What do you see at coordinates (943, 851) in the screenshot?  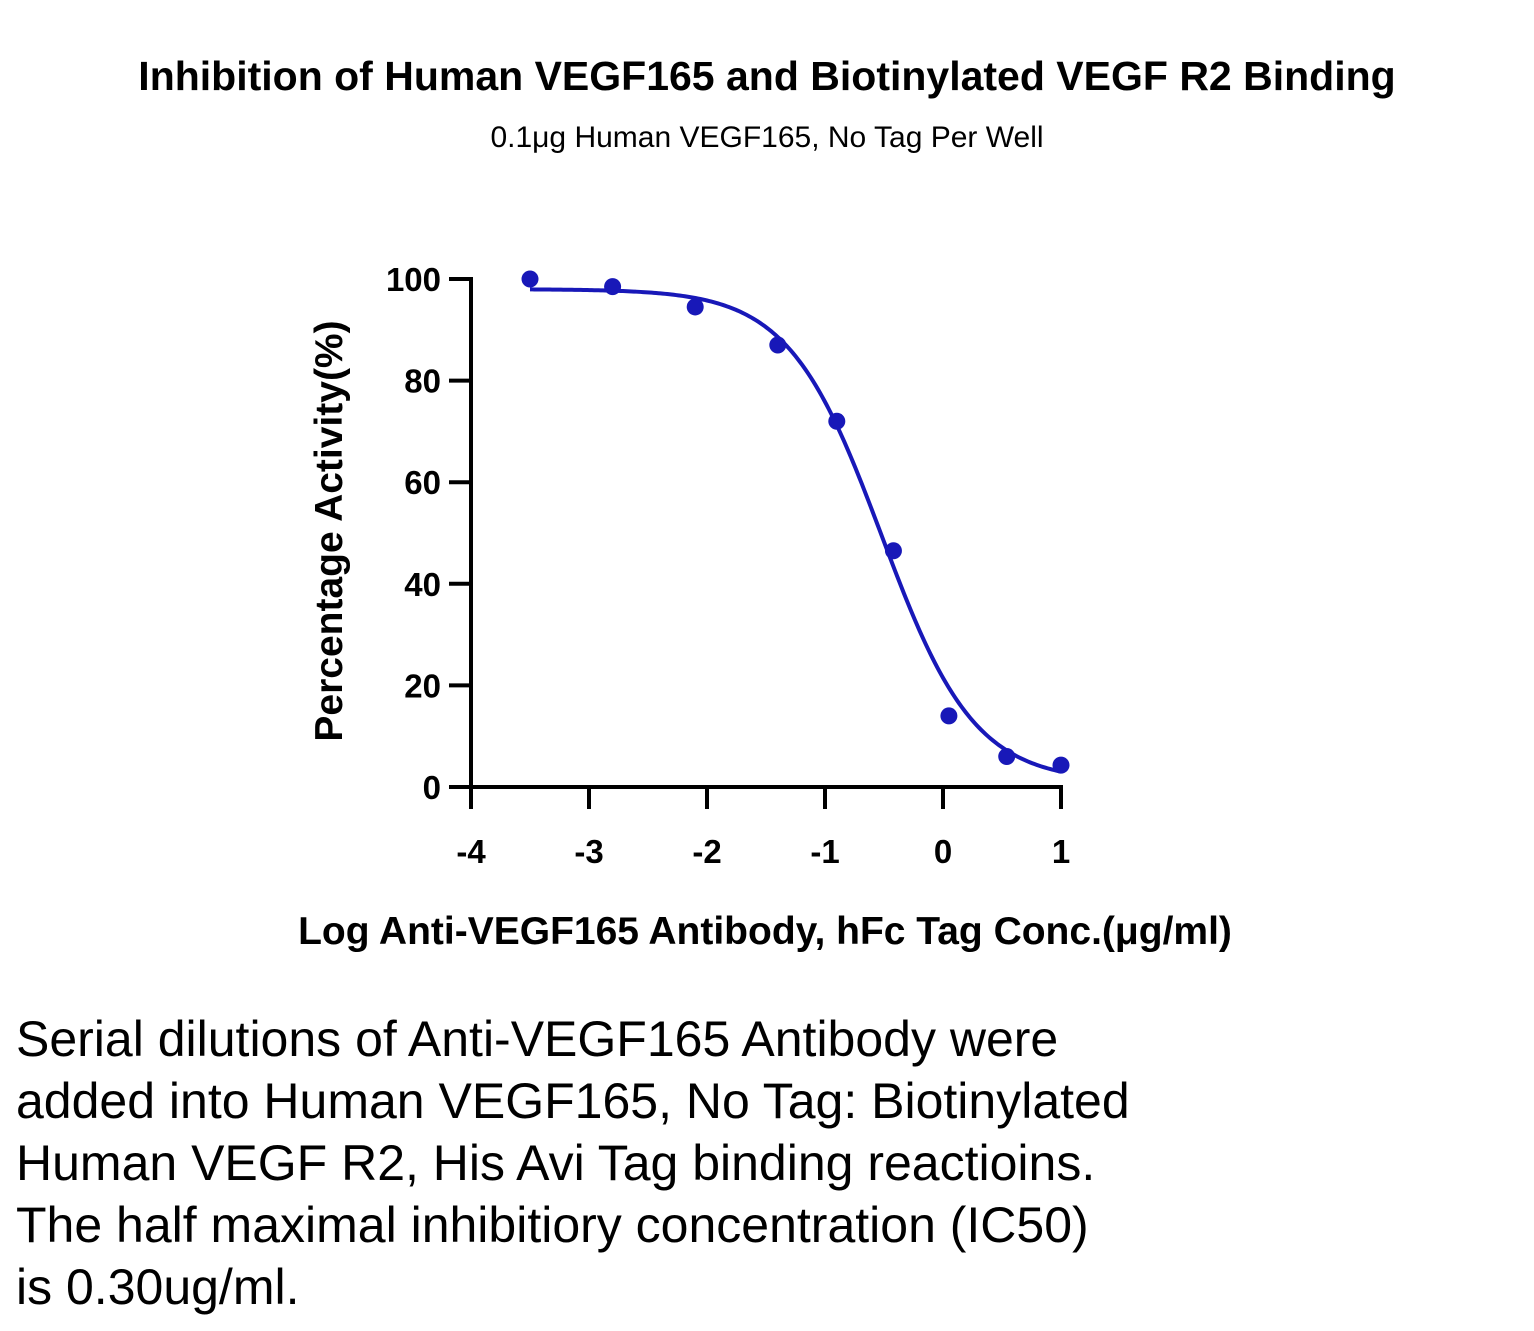 I see `x-tick-label: 0` at bounding box center [943, 851].